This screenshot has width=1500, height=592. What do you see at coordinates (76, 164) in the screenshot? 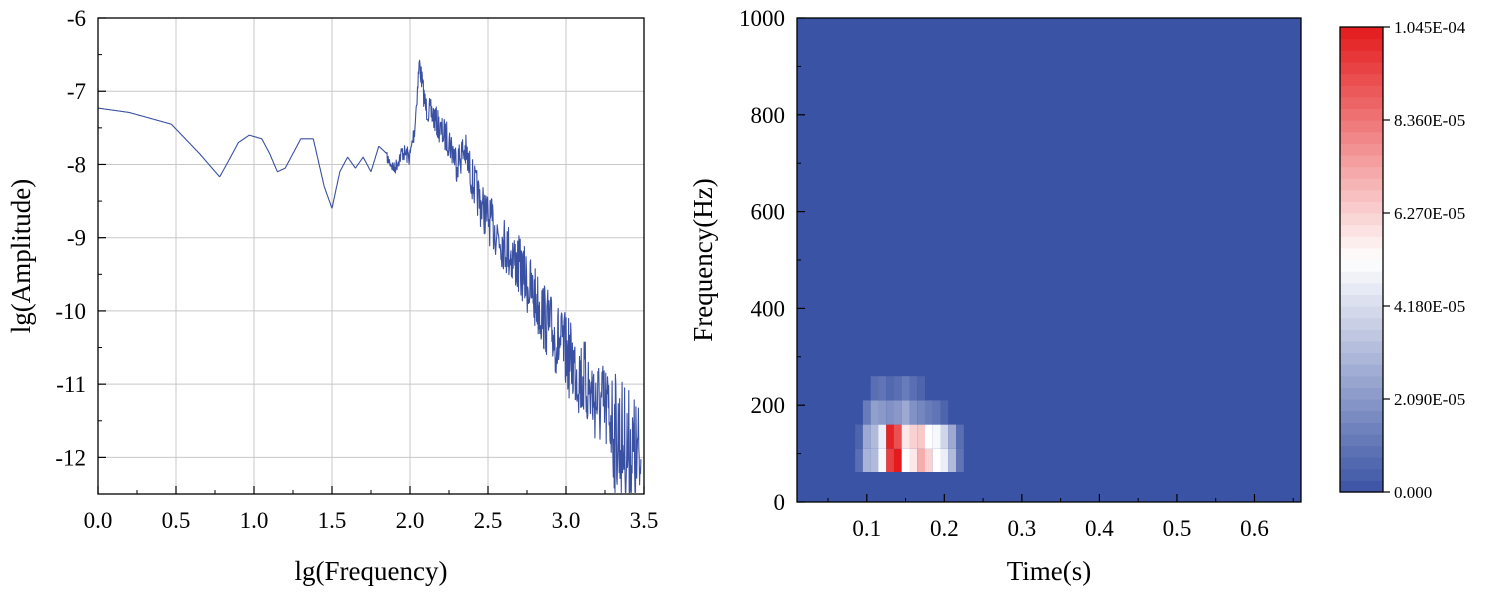
I see `spectrum-y-tick-label: -8` at bounding box center [76, 164].